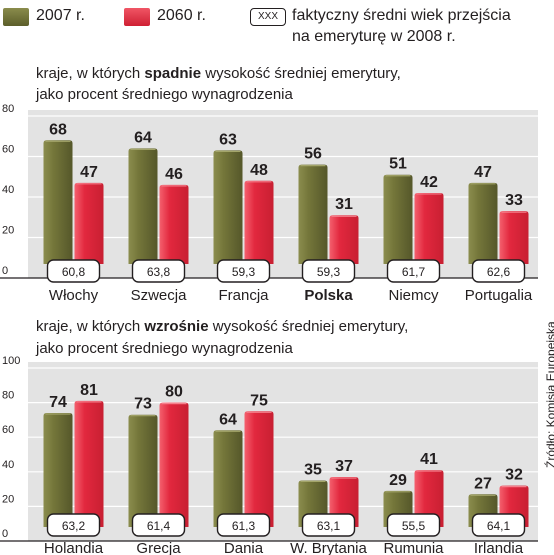 This screenshot has height=555, width=554. What do you see at coordinates (89, 390) in the screenshot?
I see `bar-value-label: 81` at bounding box center [89, 390].